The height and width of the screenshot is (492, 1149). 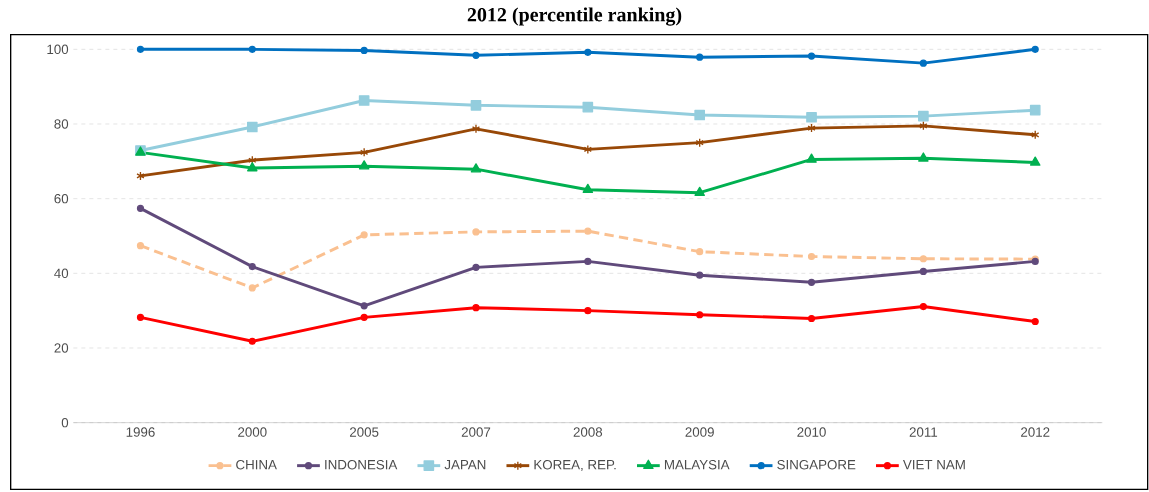 What do you see at coordinates (140, 432) in the screenshot?
I see `x-tick-label: 1996` at bounding box center [140, 432].